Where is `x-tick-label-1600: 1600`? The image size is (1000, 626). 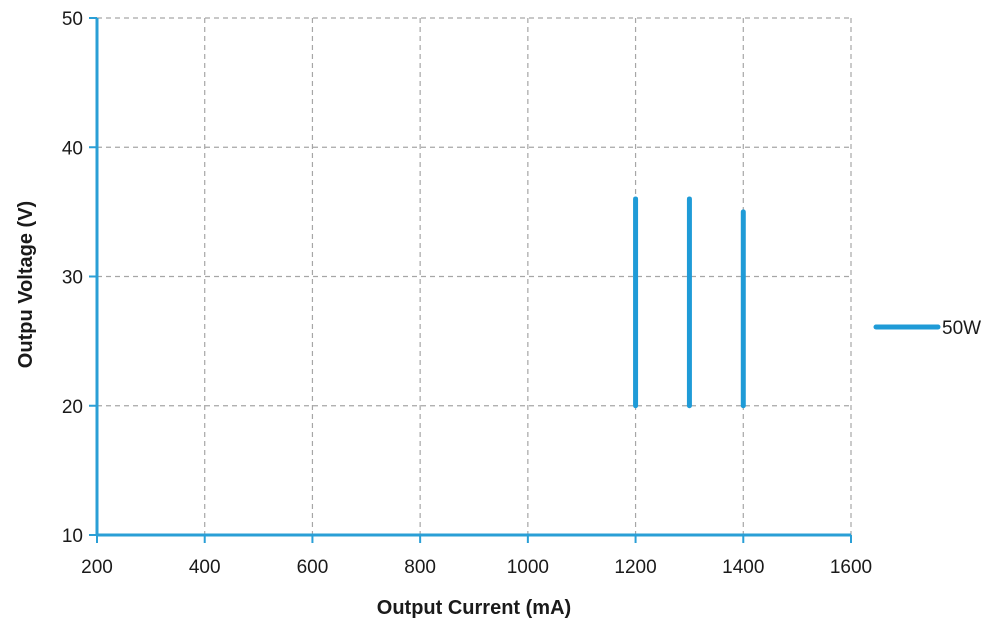 x-tick-label-1600: 1600 is located at coordinates (851, 567).